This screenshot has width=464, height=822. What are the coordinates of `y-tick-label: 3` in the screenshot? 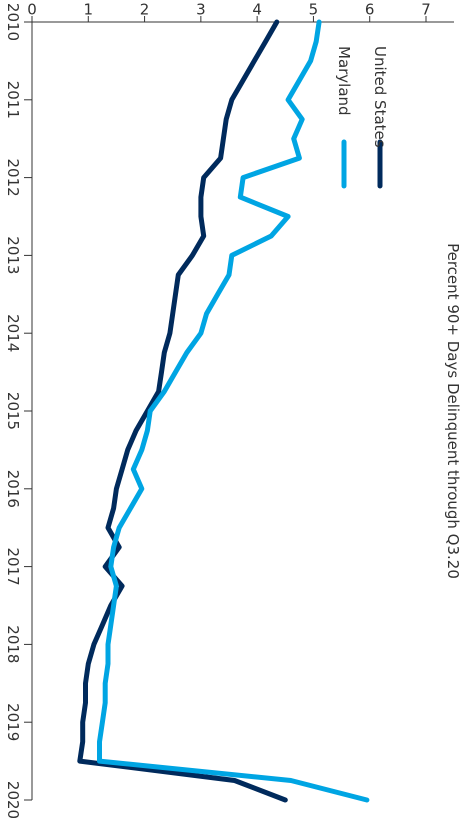 It's located at (201, 10).